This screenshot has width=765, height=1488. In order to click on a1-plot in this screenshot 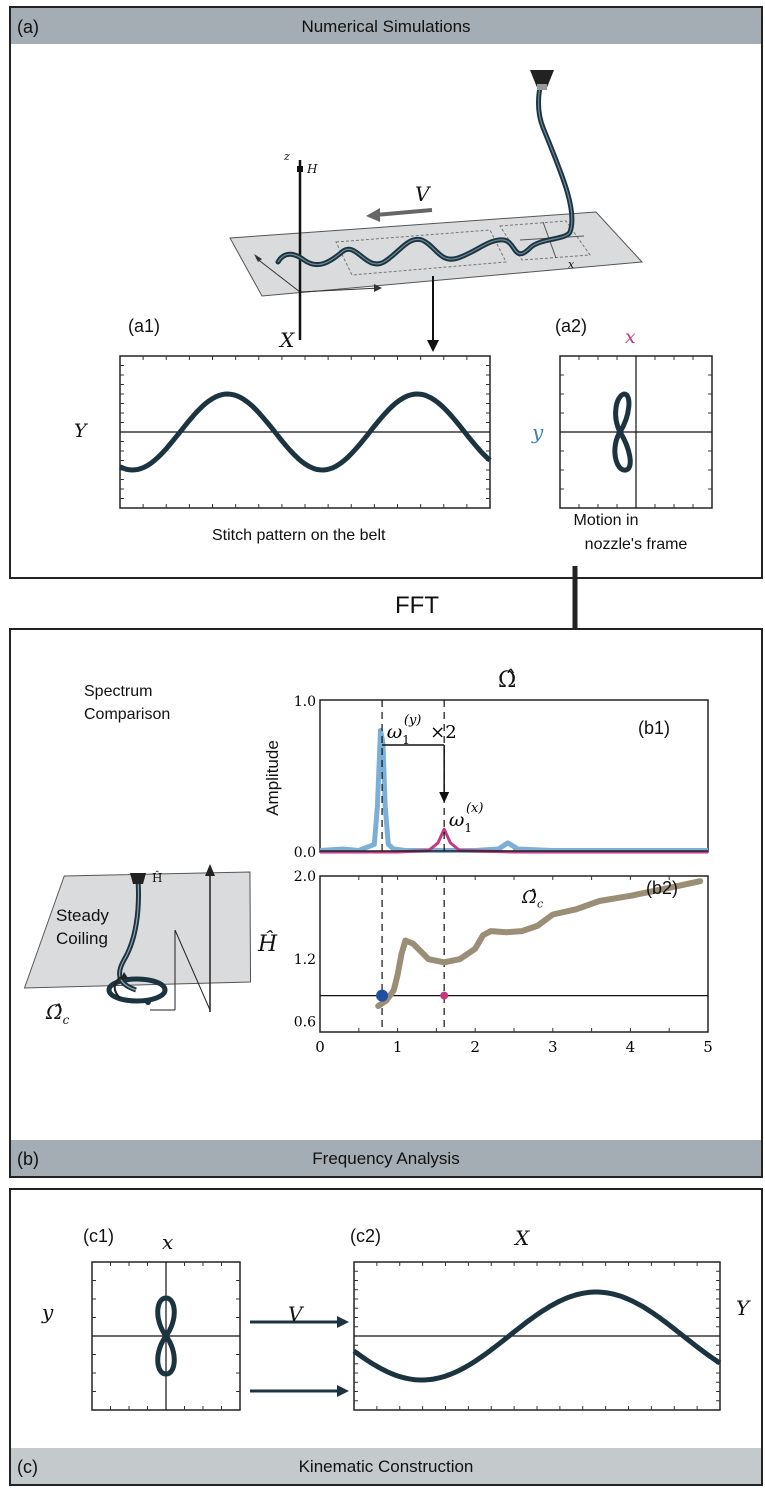, I will do `click(305, 432)`.